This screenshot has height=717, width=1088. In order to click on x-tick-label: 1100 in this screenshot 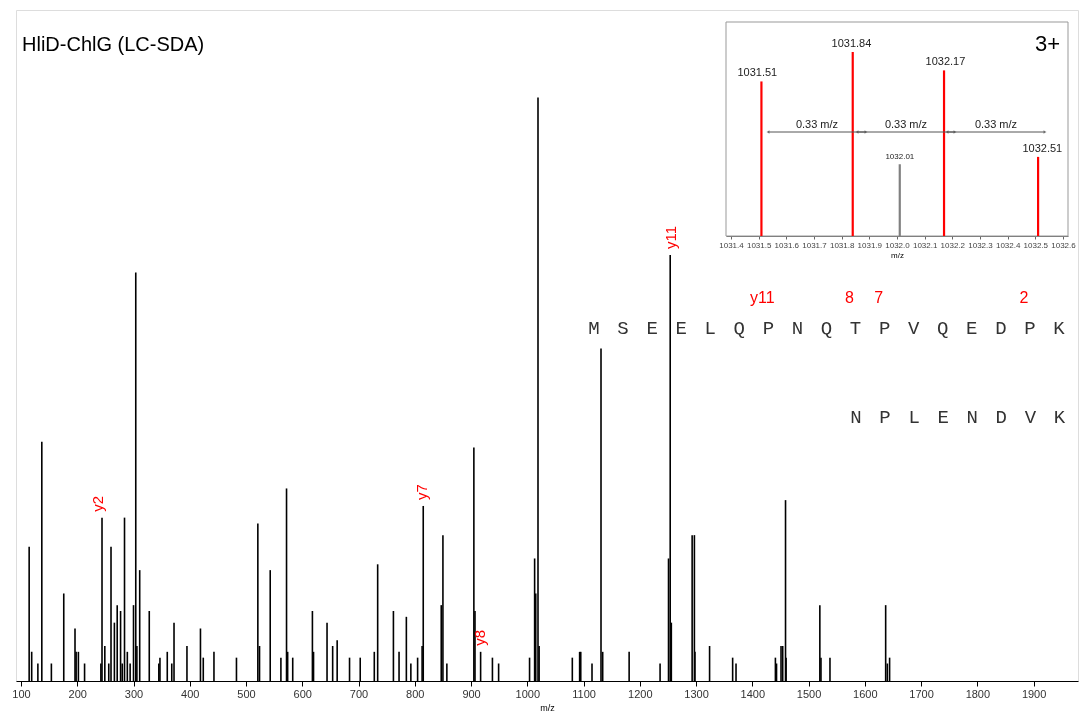, I will do `click(584, 693)`.